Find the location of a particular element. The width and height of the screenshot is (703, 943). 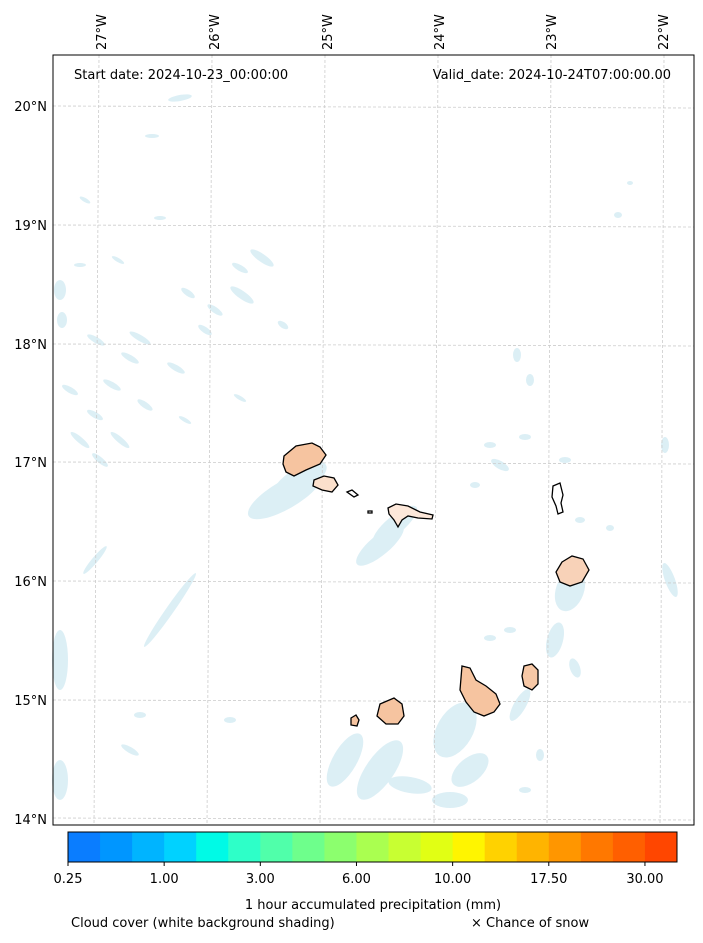

island-sal is located at coordinates (557, 498).